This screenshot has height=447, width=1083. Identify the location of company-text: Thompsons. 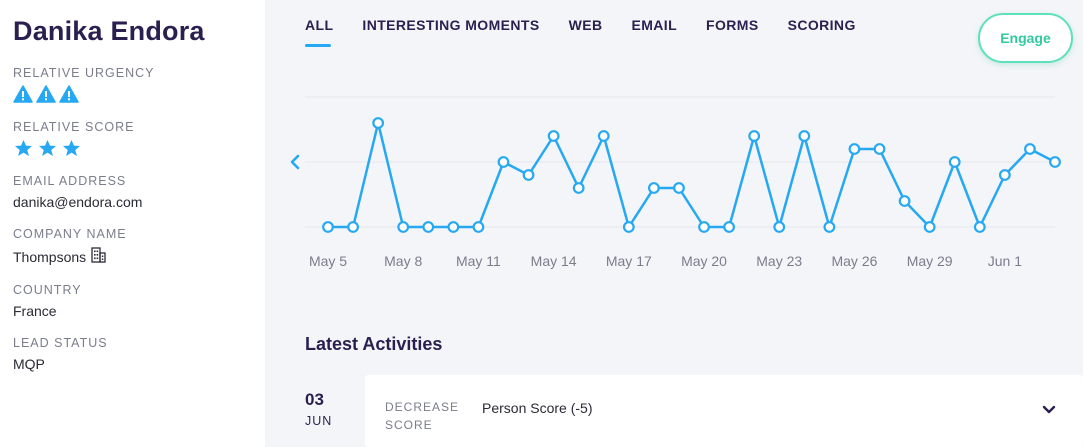
(50, 256).